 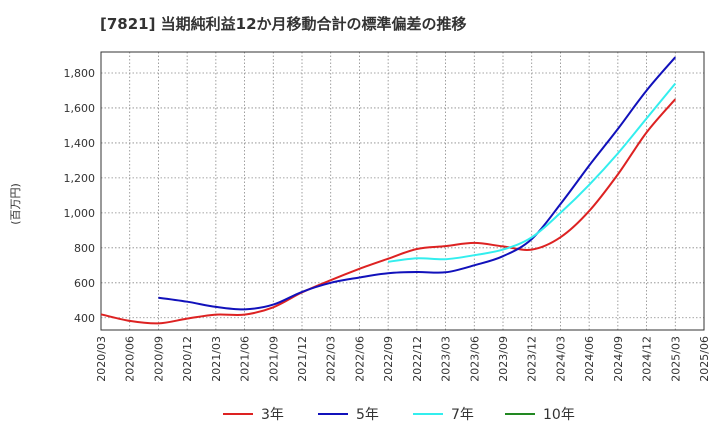 I want to click on x-tick-label: 2022/09, so click(x=388, y=359).